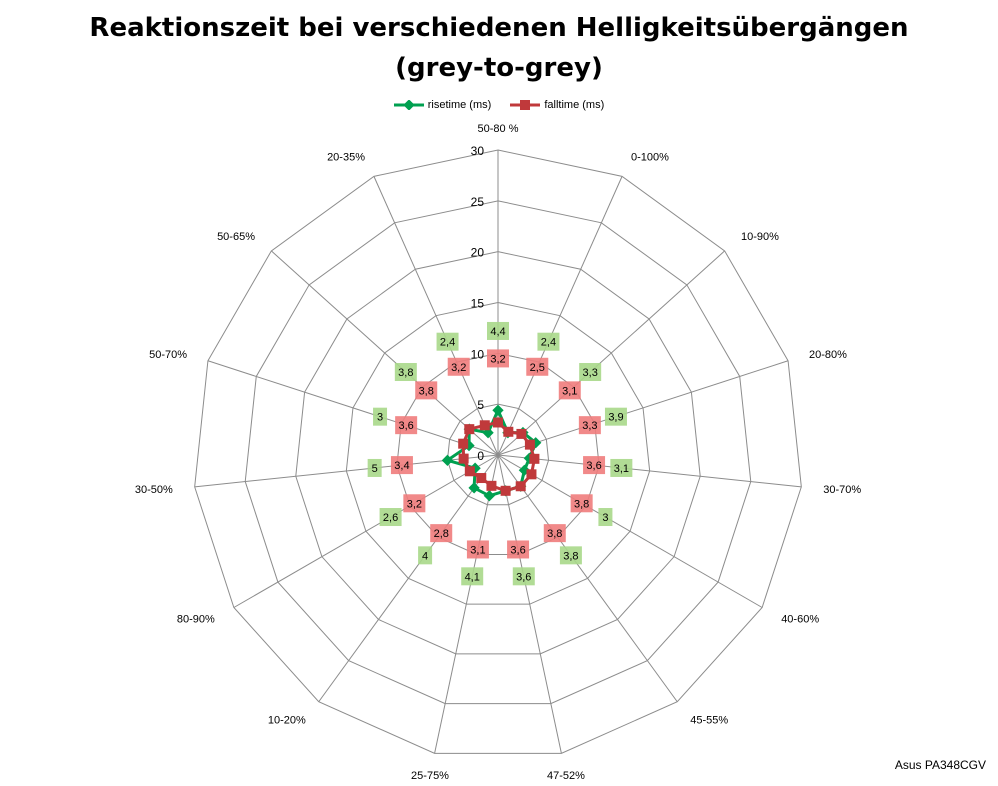 This screenshot has width=998, height=786. I want to click on falltime-data-label: 3,1, so click(569, 391).